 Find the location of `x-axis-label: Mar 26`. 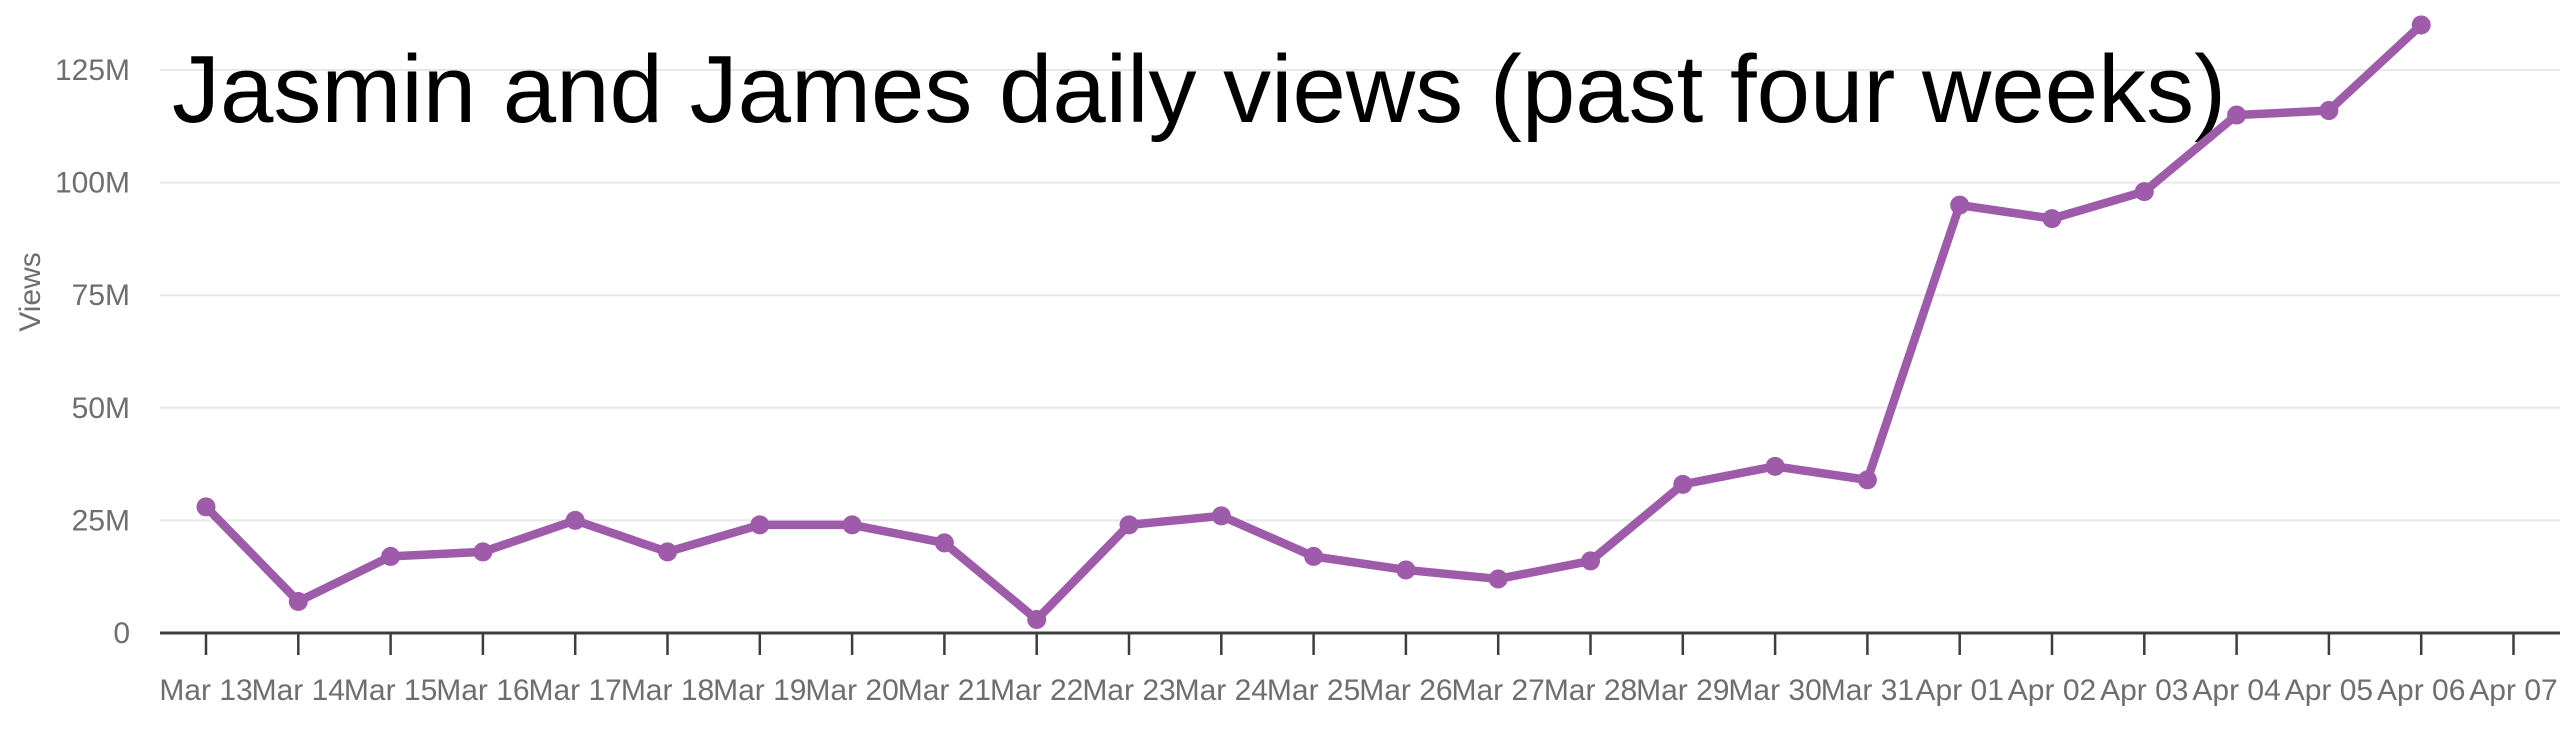

x-axis-label: Mar 26 is located at coordinates (1405, 690).